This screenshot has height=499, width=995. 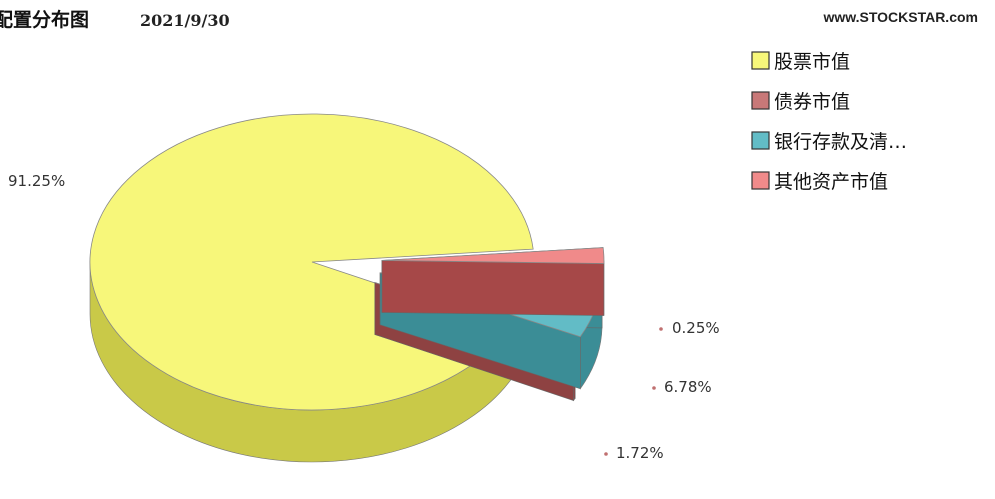 I want to click on source-watermark: www.STOCKSTAR.com, so click(x=900, y=17).